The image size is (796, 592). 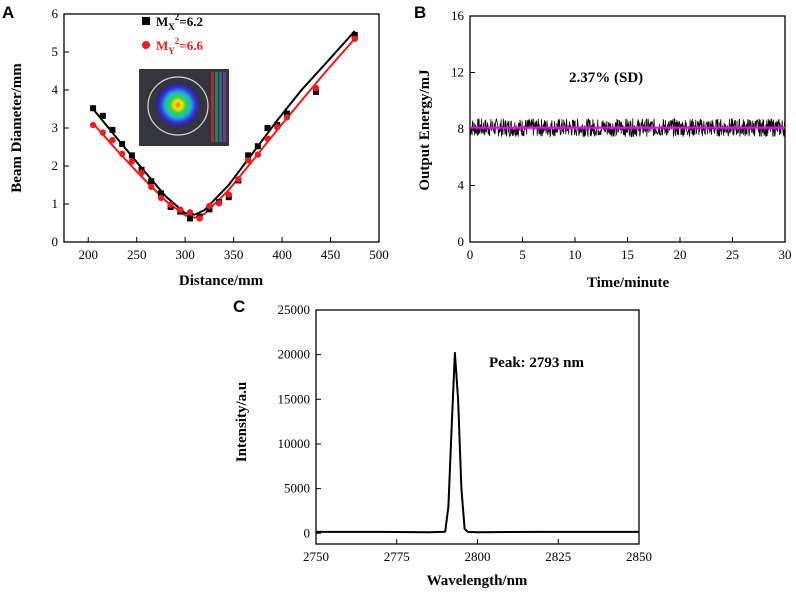 I want to click on panel-b-ytick-label: 4, so click(x=461, y=185).